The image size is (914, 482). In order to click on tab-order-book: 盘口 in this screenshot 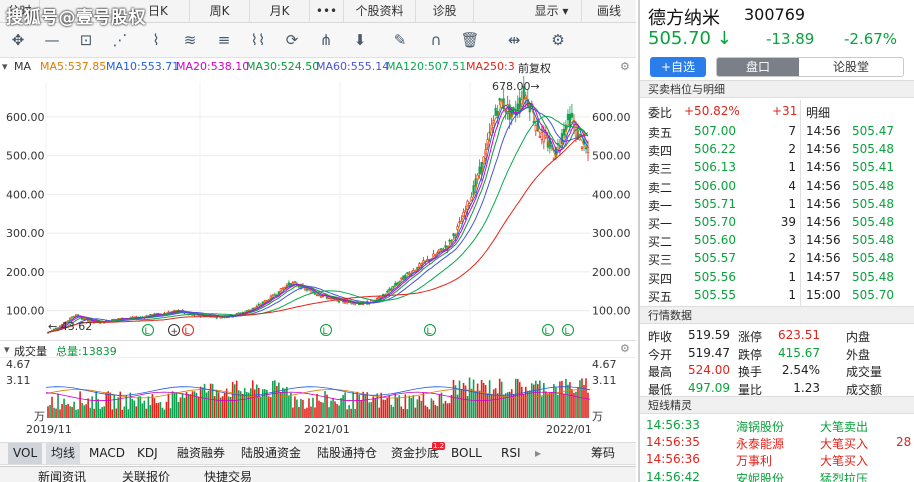, I will do `click(758, 67)`.